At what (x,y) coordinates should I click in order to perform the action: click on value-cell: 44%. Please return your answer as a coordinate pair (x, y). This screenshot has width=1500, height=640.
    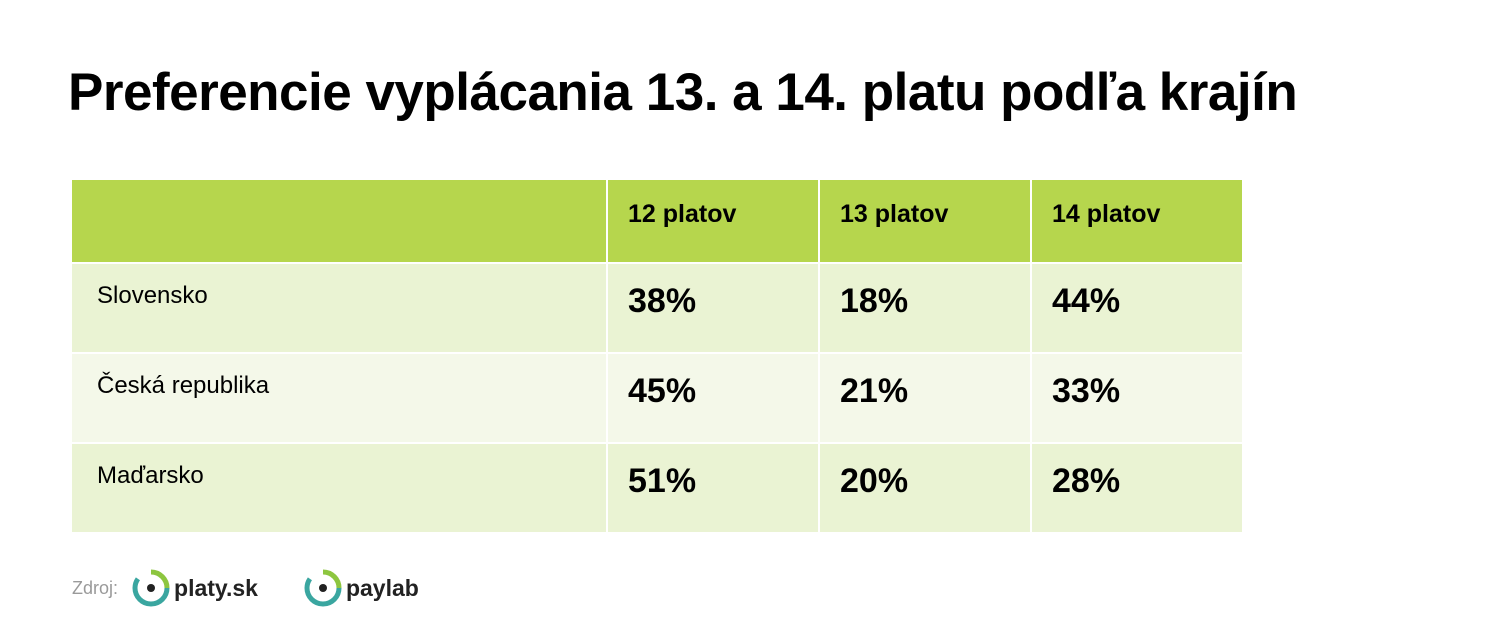
    Looking at the image, I should click on (1137, 308).